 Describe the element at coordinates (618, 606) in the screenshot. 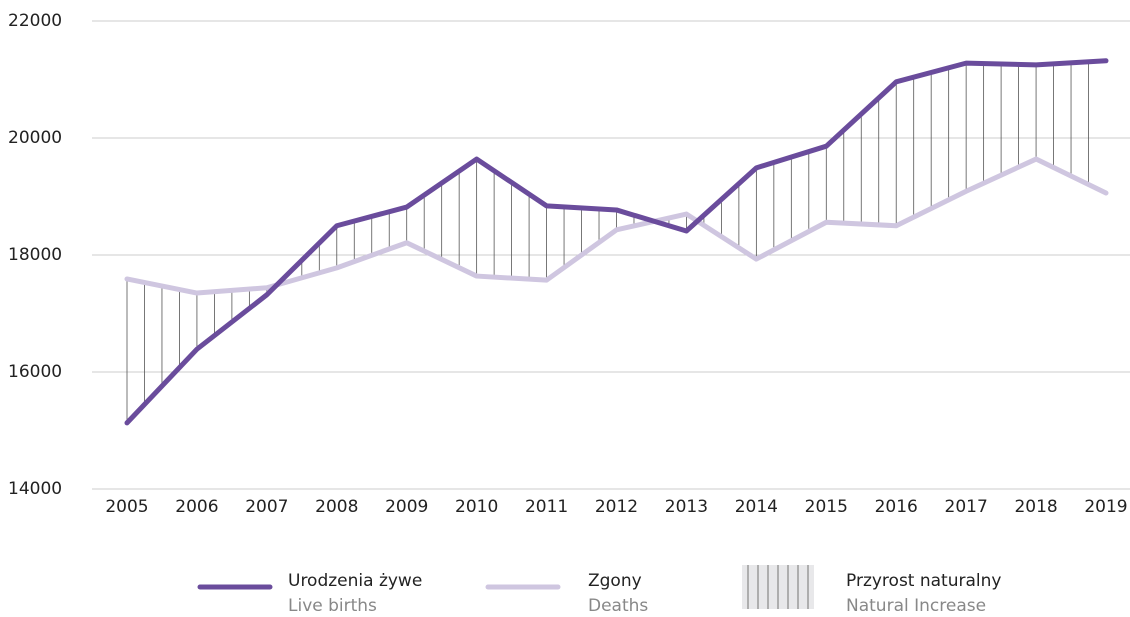

I see `legend-sublabel: Deaths` at that location.